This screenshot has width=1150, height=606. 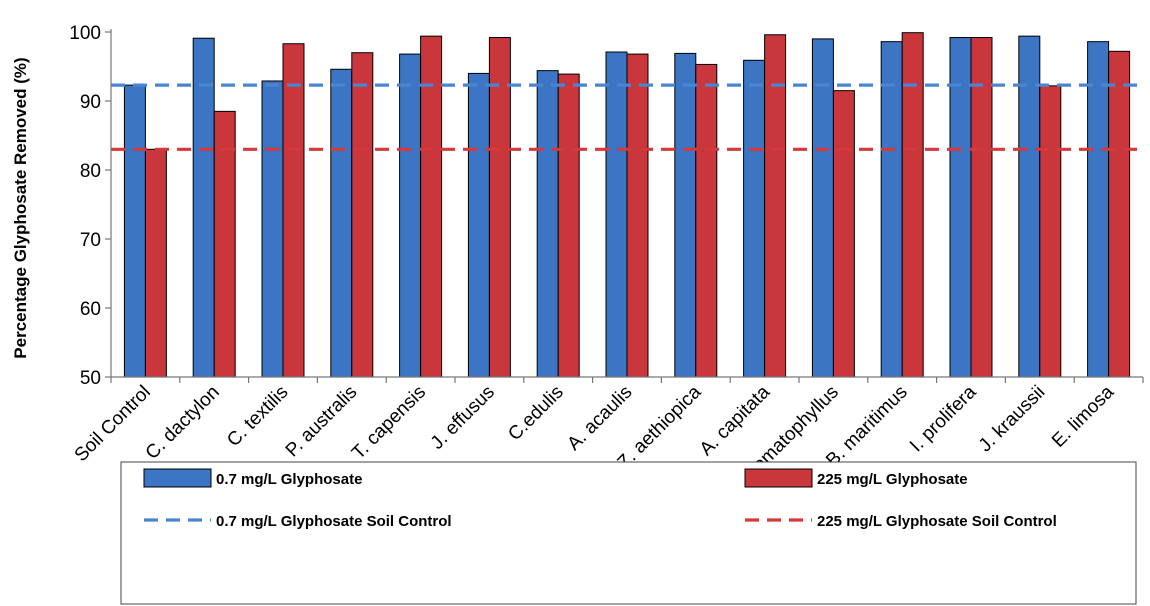 I want to click on legend-label-2: 0.7 mg/L Glyphosate Soil Control, so click(x=334, y=521).